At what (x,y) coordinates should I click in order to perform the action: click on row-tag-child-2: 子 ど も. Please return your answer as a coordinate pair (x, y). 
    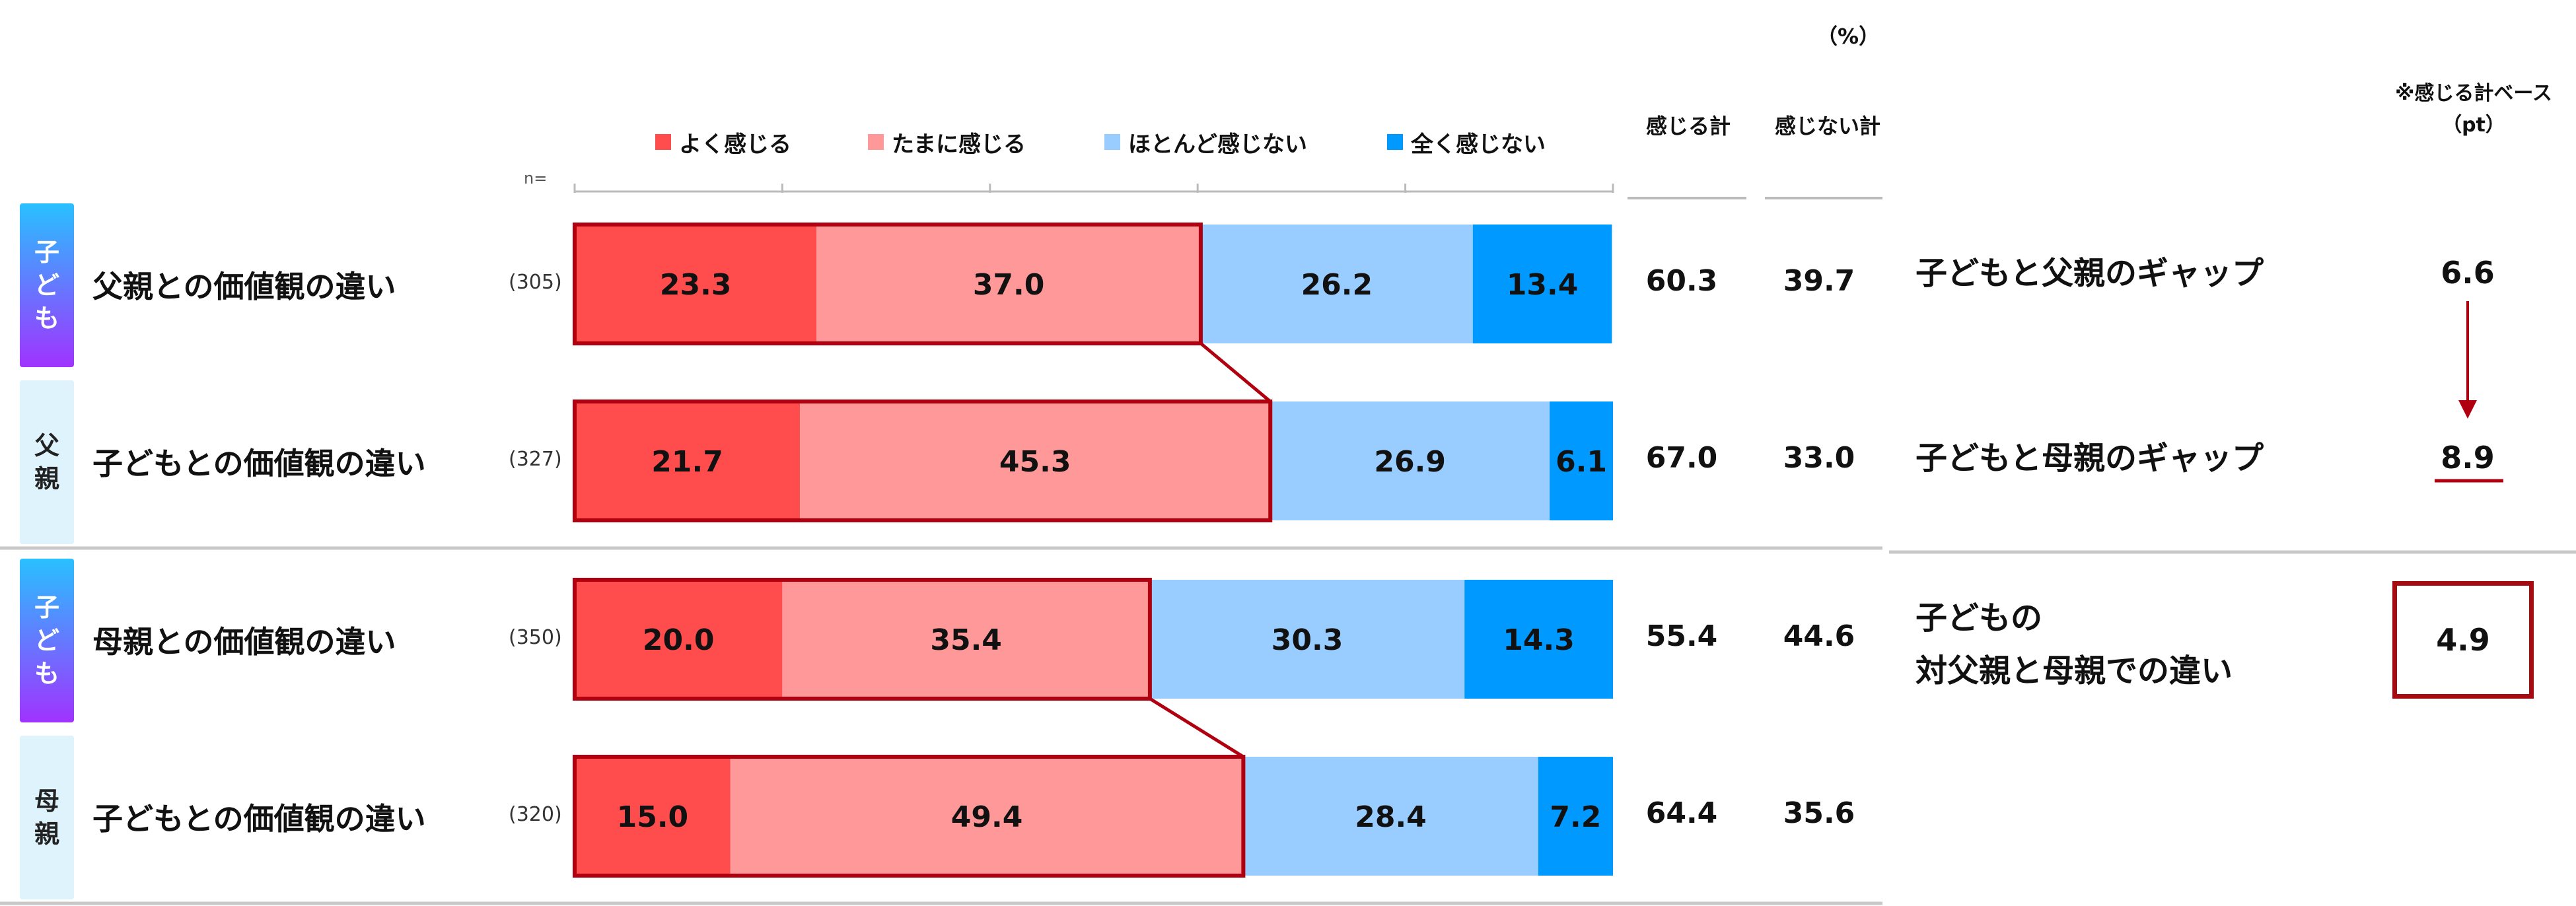
    Looking at the image, I should click on (47, 640).